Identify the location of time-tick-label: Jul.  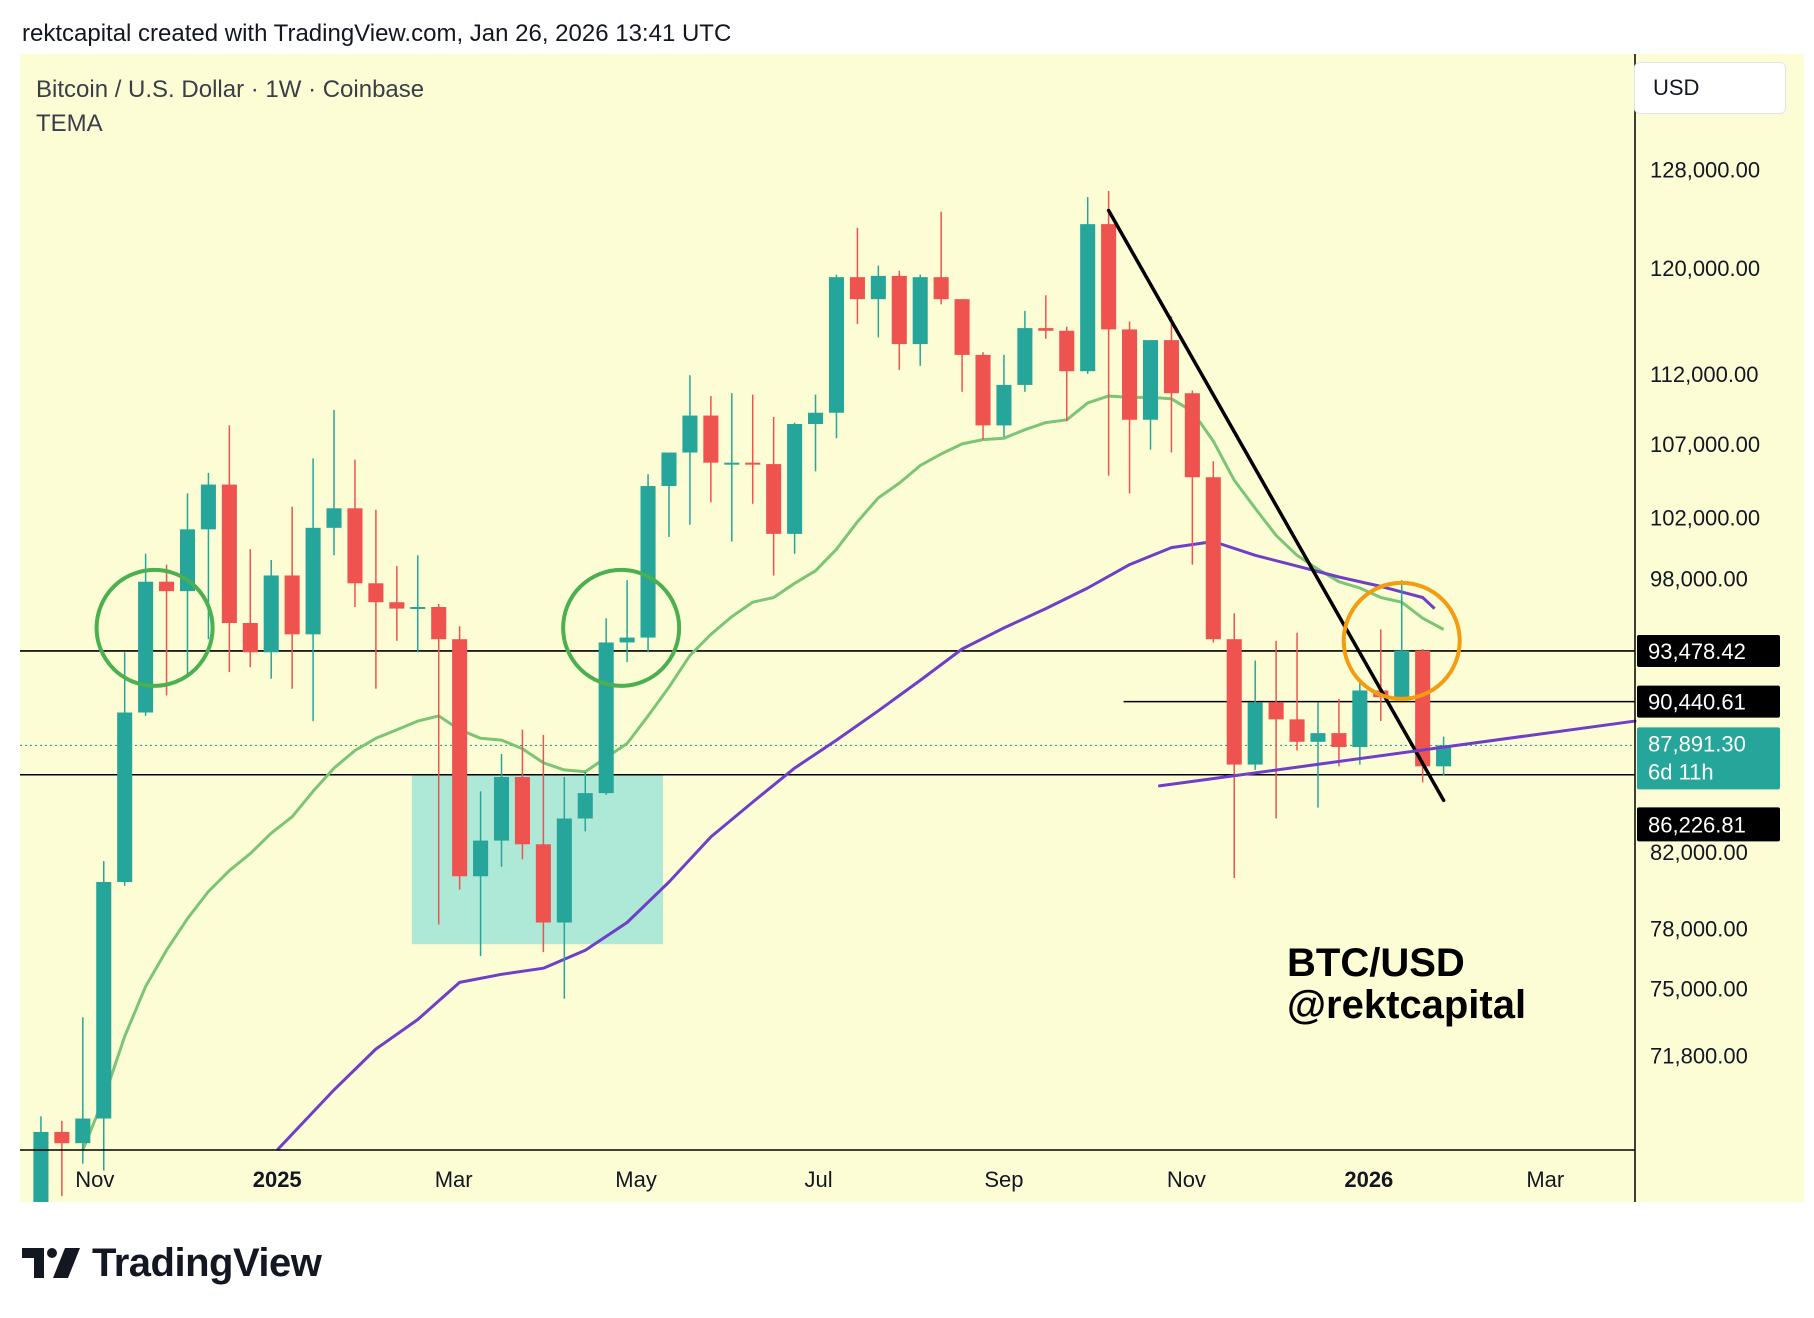
(818, 1179).